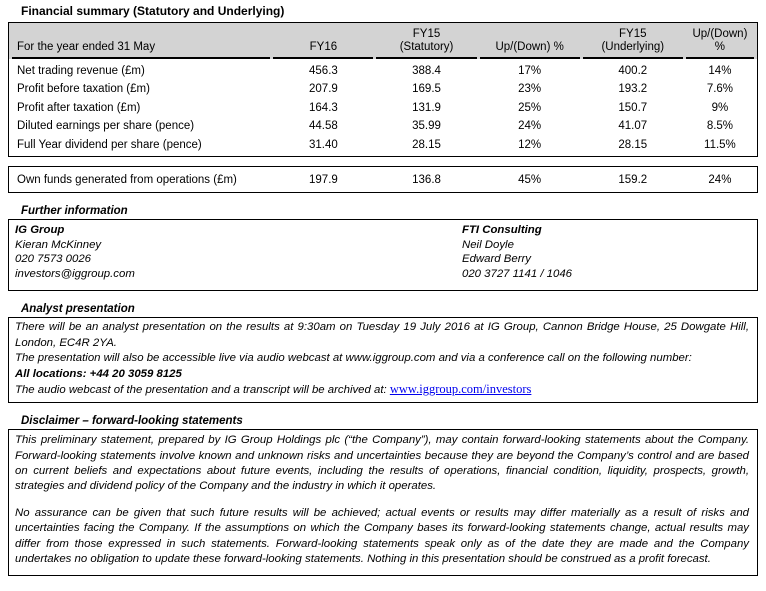 This screenshot has height=591, width=766. I want to click on cell-fy15-statutory: 169.5, so click(426, 89).